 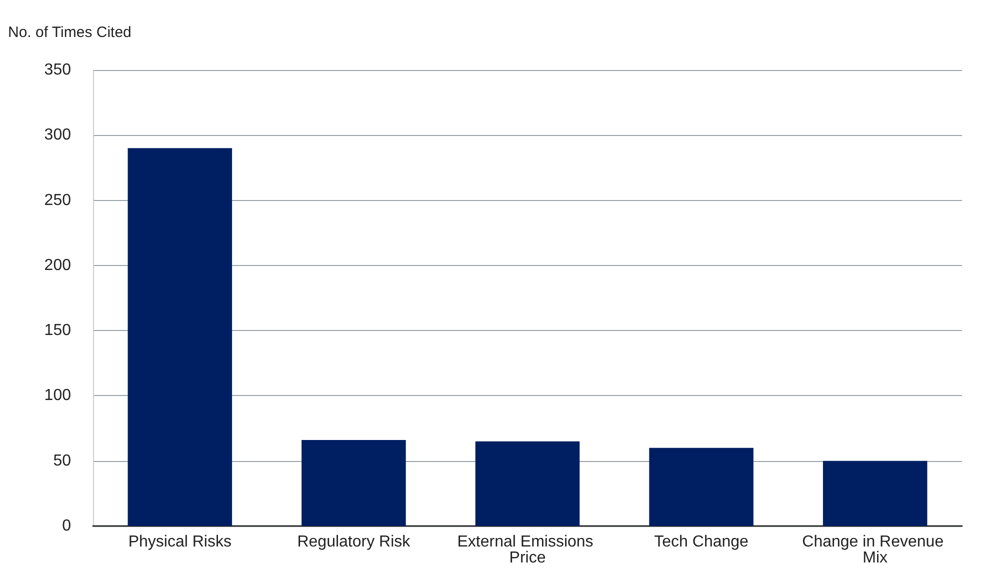 I want to click on y-tick-label: 300, so click(x=58, y=135).